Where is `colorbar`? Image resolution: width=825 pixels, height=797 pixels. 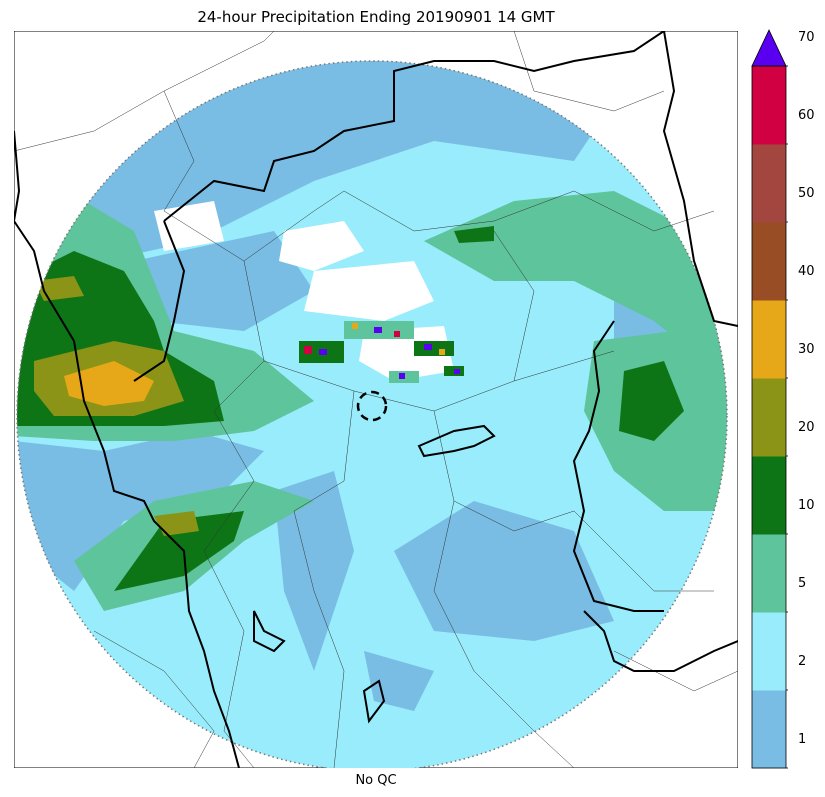 colorbar is located at coordinates (769, 399).